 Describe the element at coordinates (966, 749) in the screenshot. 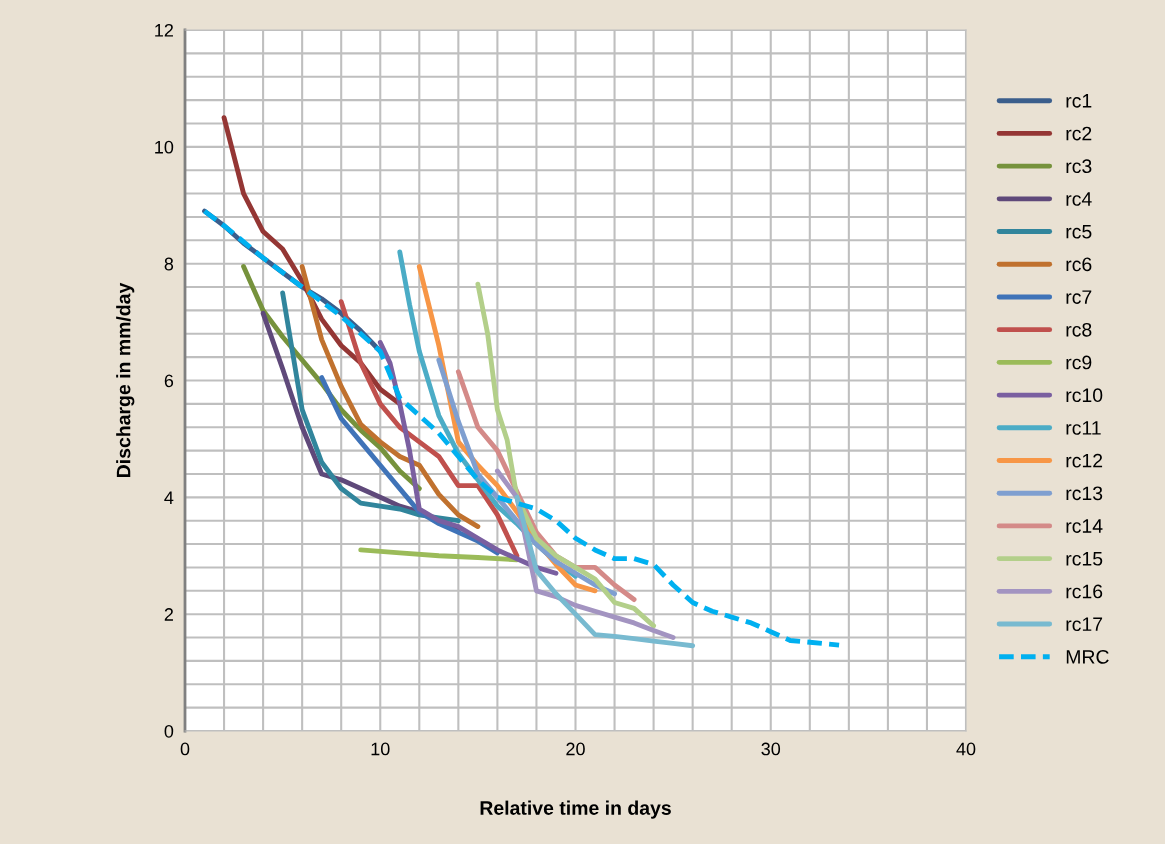

I see `x-tick-label: 40` at that location.